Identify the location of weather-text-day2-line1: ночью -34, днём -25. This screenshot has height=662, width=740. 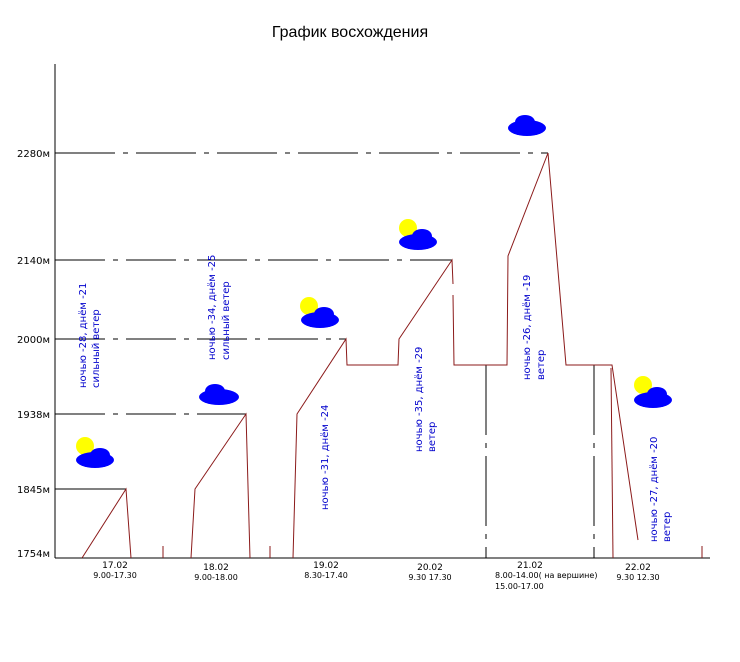
(212, 307).